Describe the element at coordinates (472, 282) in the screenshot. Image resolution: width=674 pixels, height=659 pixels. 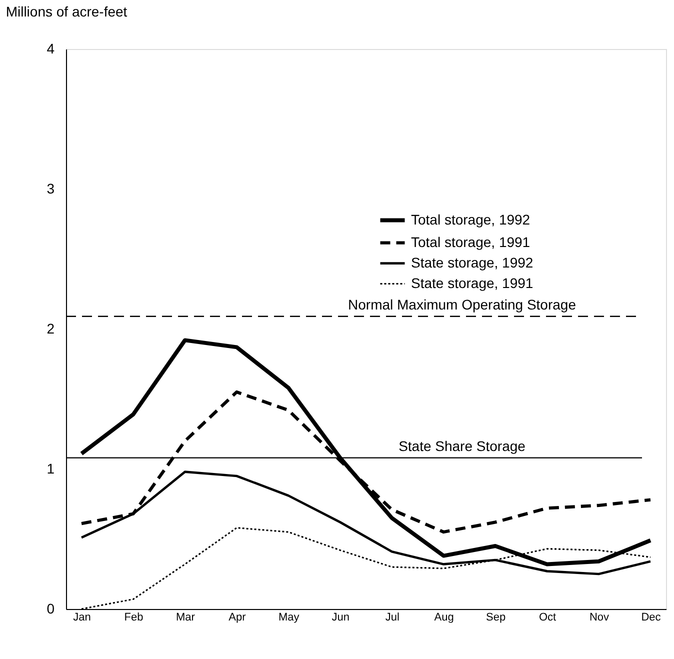
I see `legend-label: State storage, 1991` at that location.